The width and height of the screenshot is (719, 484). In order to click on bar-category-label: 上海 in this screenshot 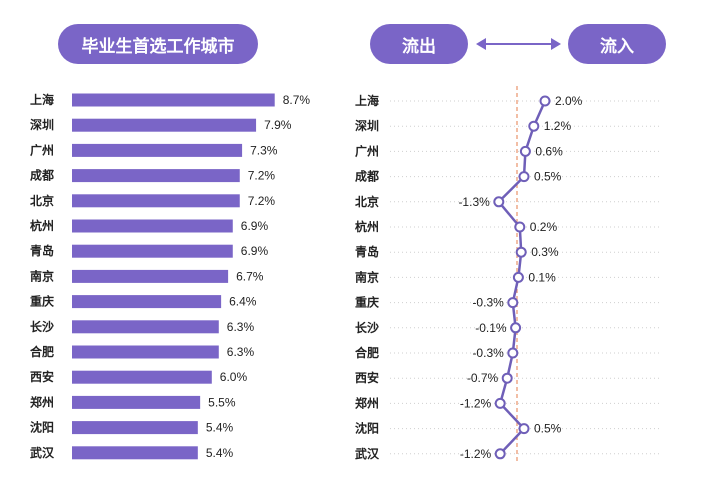, I will do `click(42, 99)`.